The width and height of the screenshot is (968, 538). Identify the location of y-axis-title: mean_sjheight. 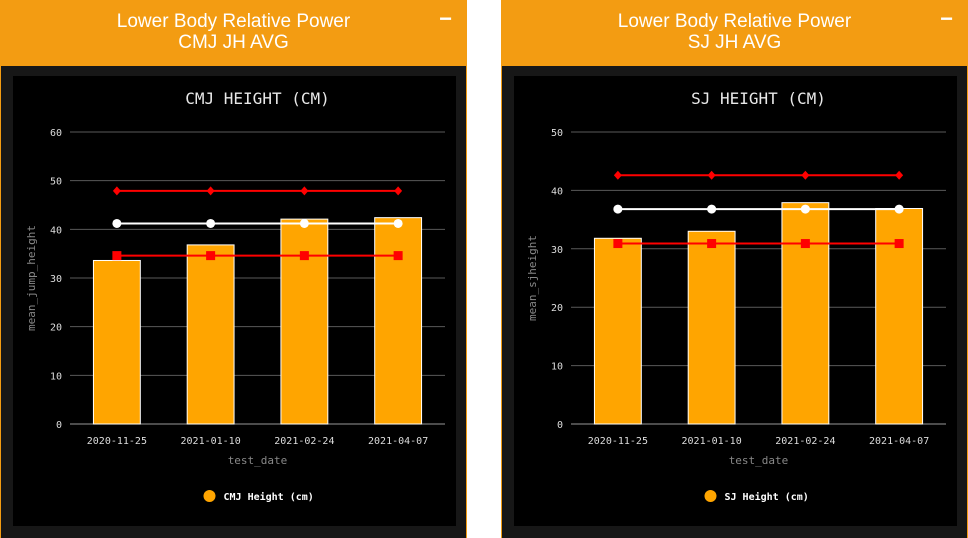
(532, 278).